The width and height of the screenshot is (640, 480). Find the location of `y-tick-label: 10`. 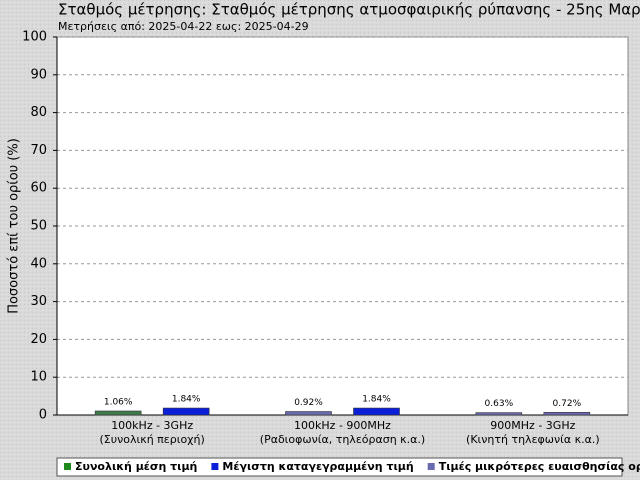

y-tick-label: 10 is located at coordinates (38, 377).